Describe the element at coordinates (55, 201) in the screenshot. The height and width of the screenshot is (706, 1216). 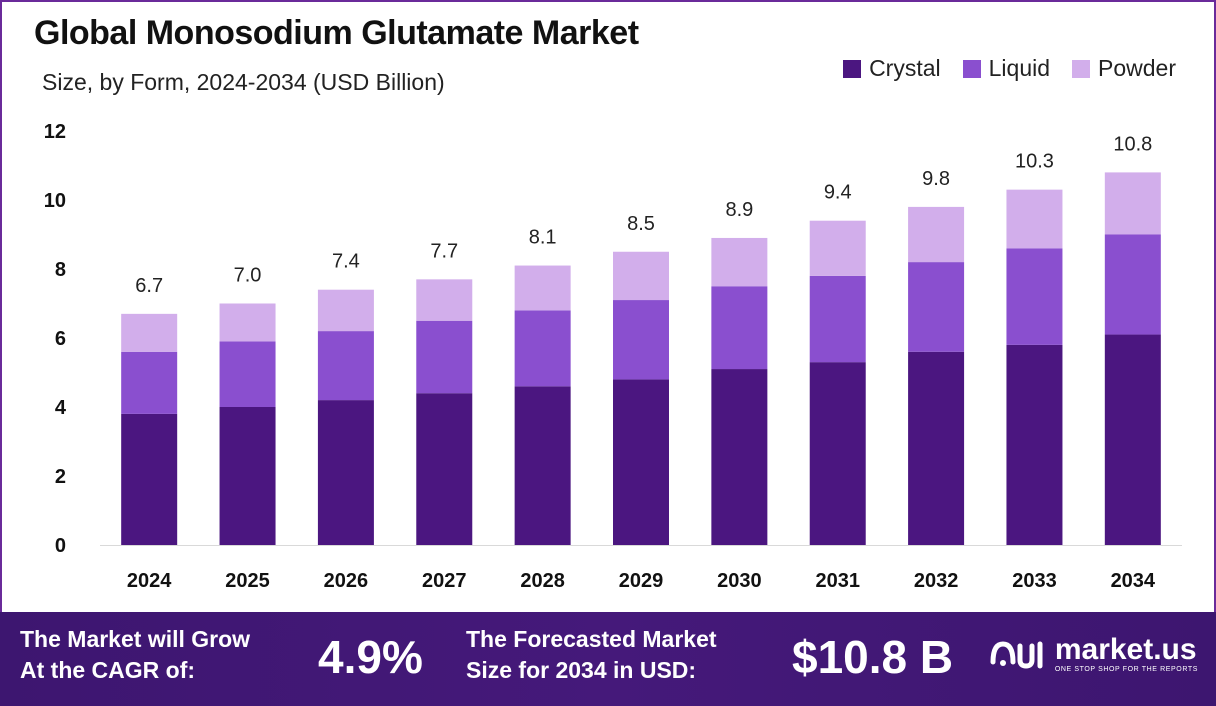
I see `y-tick-label: 10` at that location.